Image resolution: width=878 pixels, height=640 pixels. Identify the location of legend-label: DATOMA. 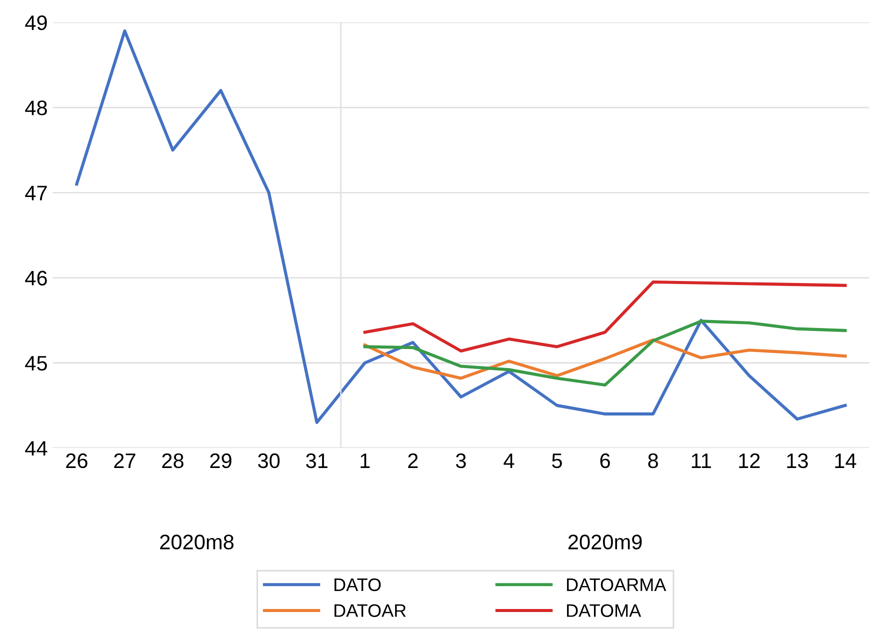
(604, 610).